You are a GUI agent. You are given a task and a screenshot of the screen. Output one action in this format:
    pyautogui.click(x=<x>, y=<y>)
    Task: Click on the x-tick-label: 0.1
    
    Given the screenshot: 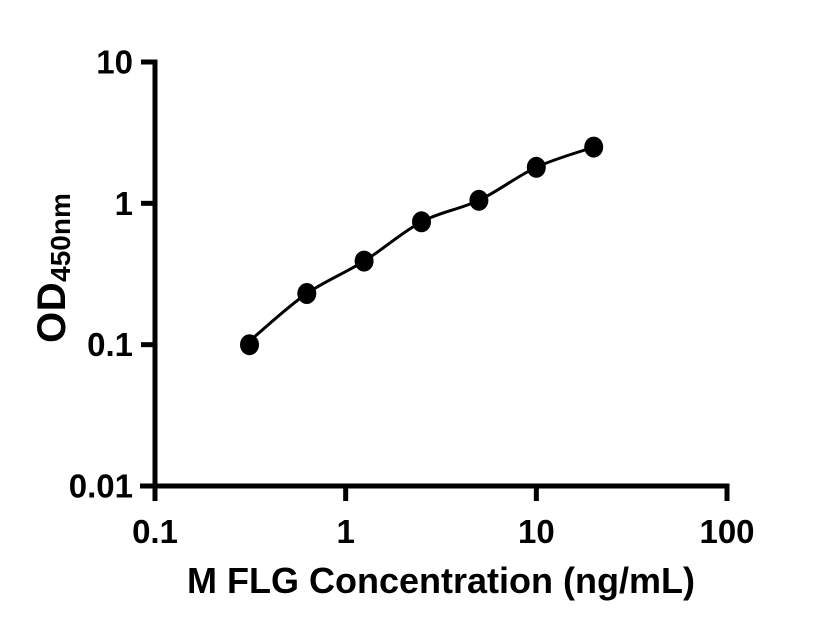 What is the action you would take?
    pyautogui.click(x=155, y=531)
    